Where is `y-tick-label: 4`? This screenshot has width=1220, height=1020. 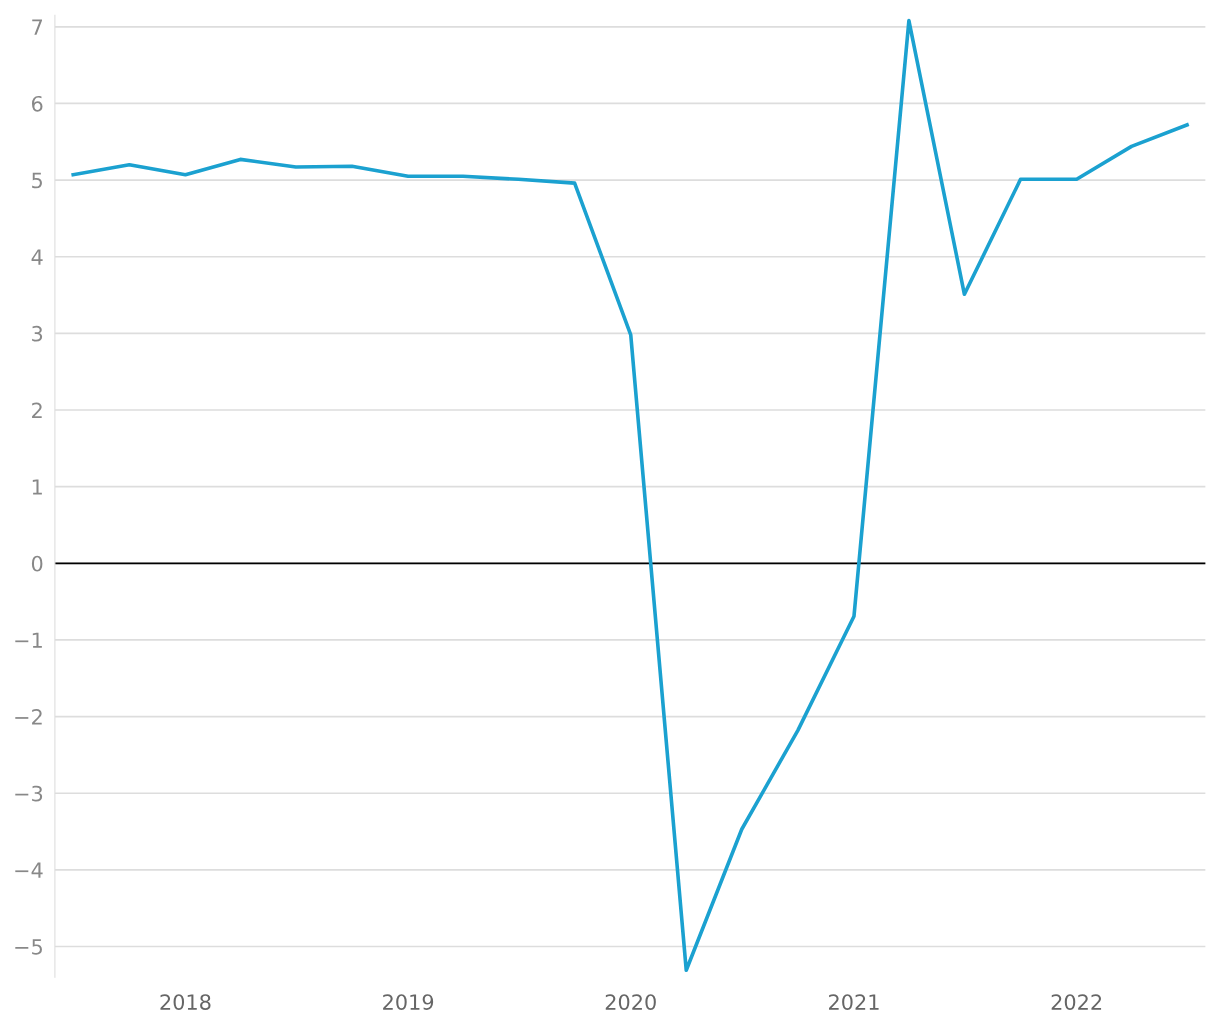
y-tick-label: 4 is located at coordinates (37, 257).